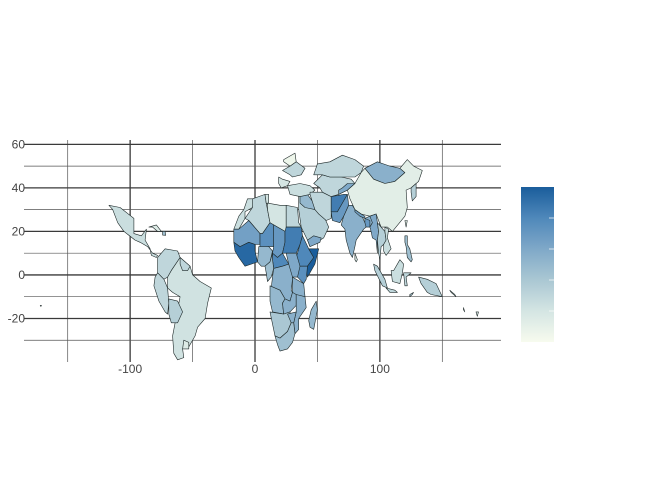  What do you see at coordinates (464, 310) in the screenshot?
I see `region-vanuatu: Vanuatu` at bounding box center [464, 310].